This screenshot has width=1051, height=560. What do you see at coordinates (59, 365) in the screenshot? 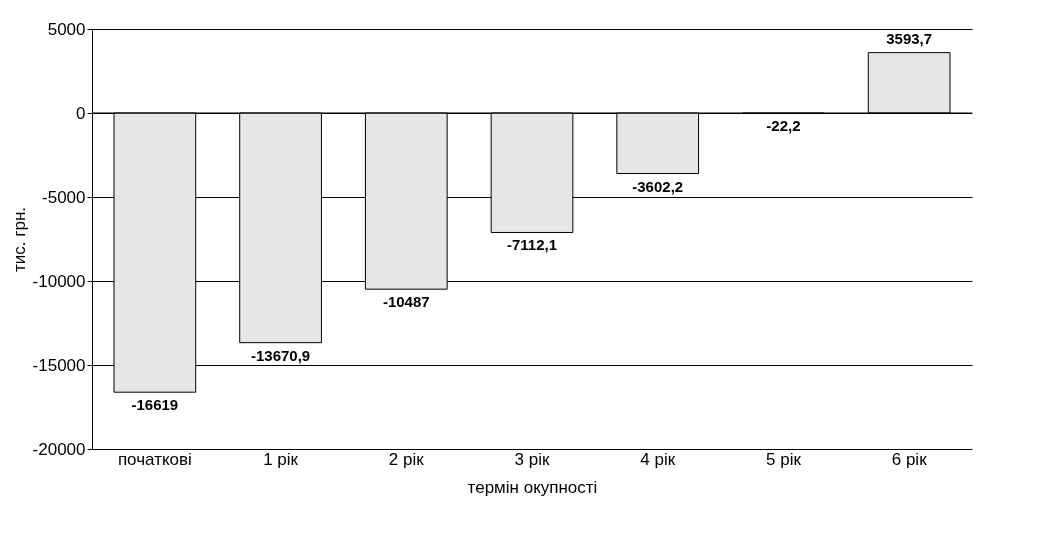
I see `y-tick-label: -15000` at bounding box center [59, 365].